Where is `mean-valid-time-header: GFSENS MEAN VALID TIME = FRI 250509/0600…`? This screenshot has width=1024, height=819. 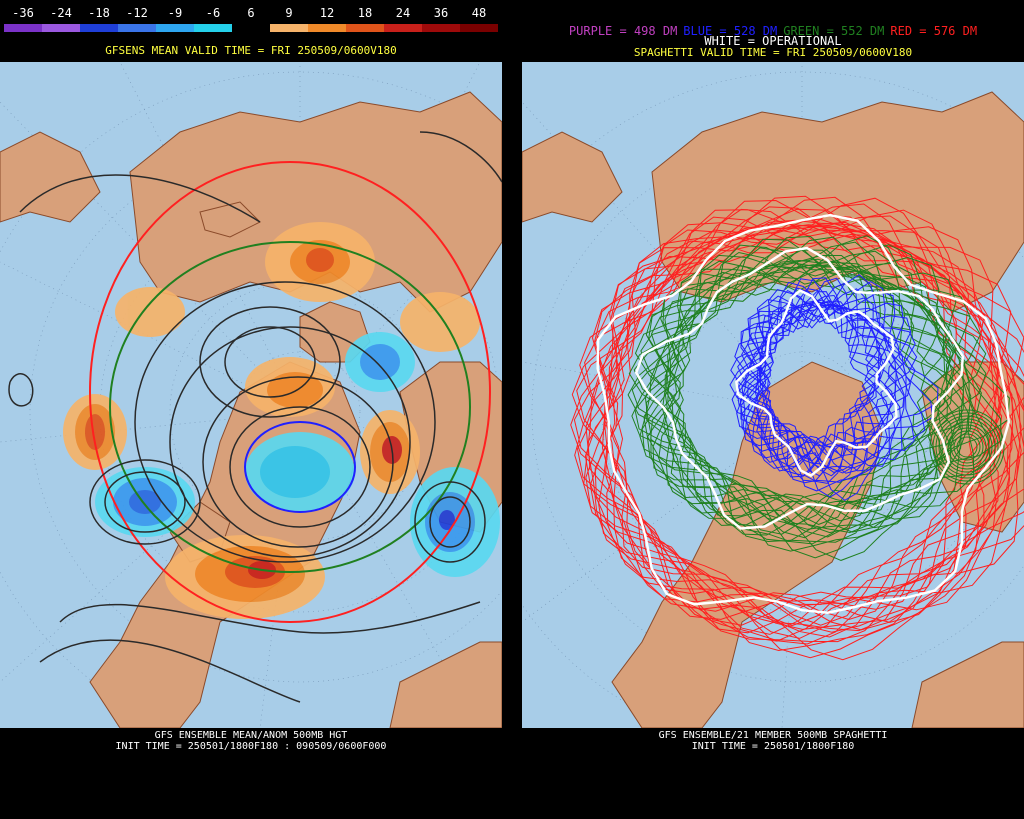 mean-valid-time-header: GFSENS MEAN VALID TIME = FRI 250509/0600… is located at coordinates (251, 50).